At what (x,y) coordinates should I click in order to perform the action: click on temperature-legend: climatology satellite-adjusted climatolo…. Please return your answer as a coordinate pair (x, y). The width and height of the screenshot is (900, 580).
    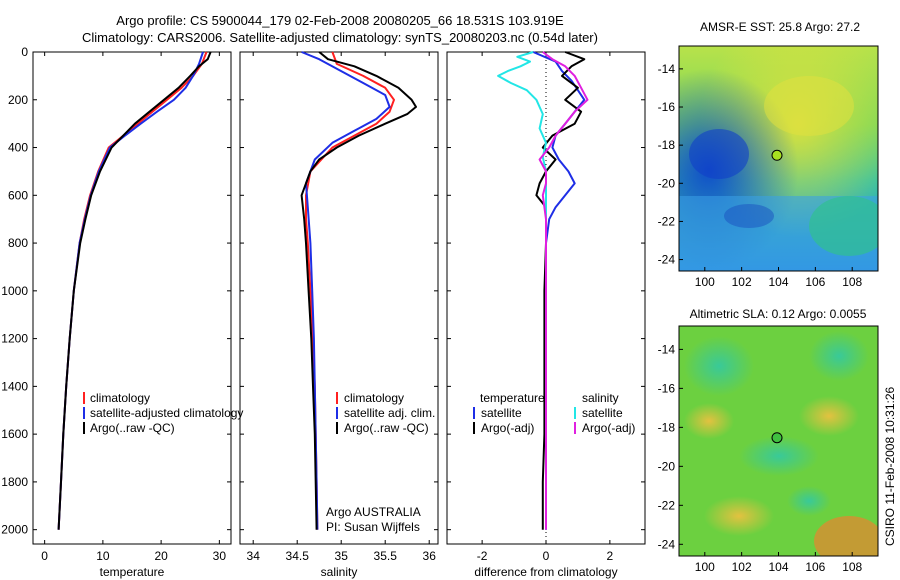
    Looking at the image, I should click on (163, 413).